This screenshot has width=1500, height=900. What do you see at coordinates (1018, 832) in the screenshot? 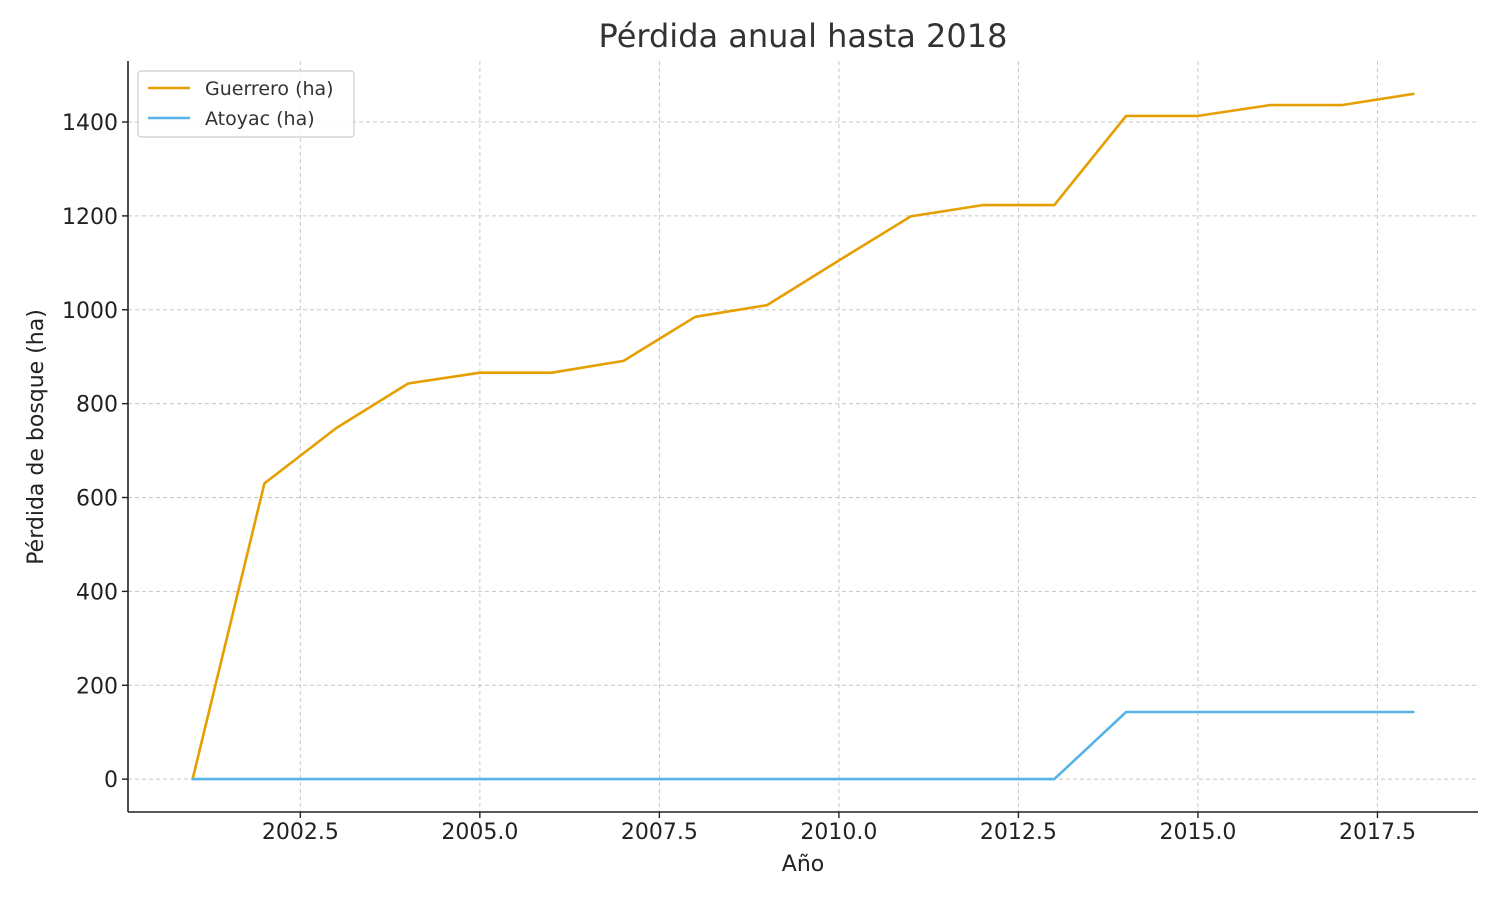
I see `x-tick-label: 2012.5` at bounding box center [1018, 832].